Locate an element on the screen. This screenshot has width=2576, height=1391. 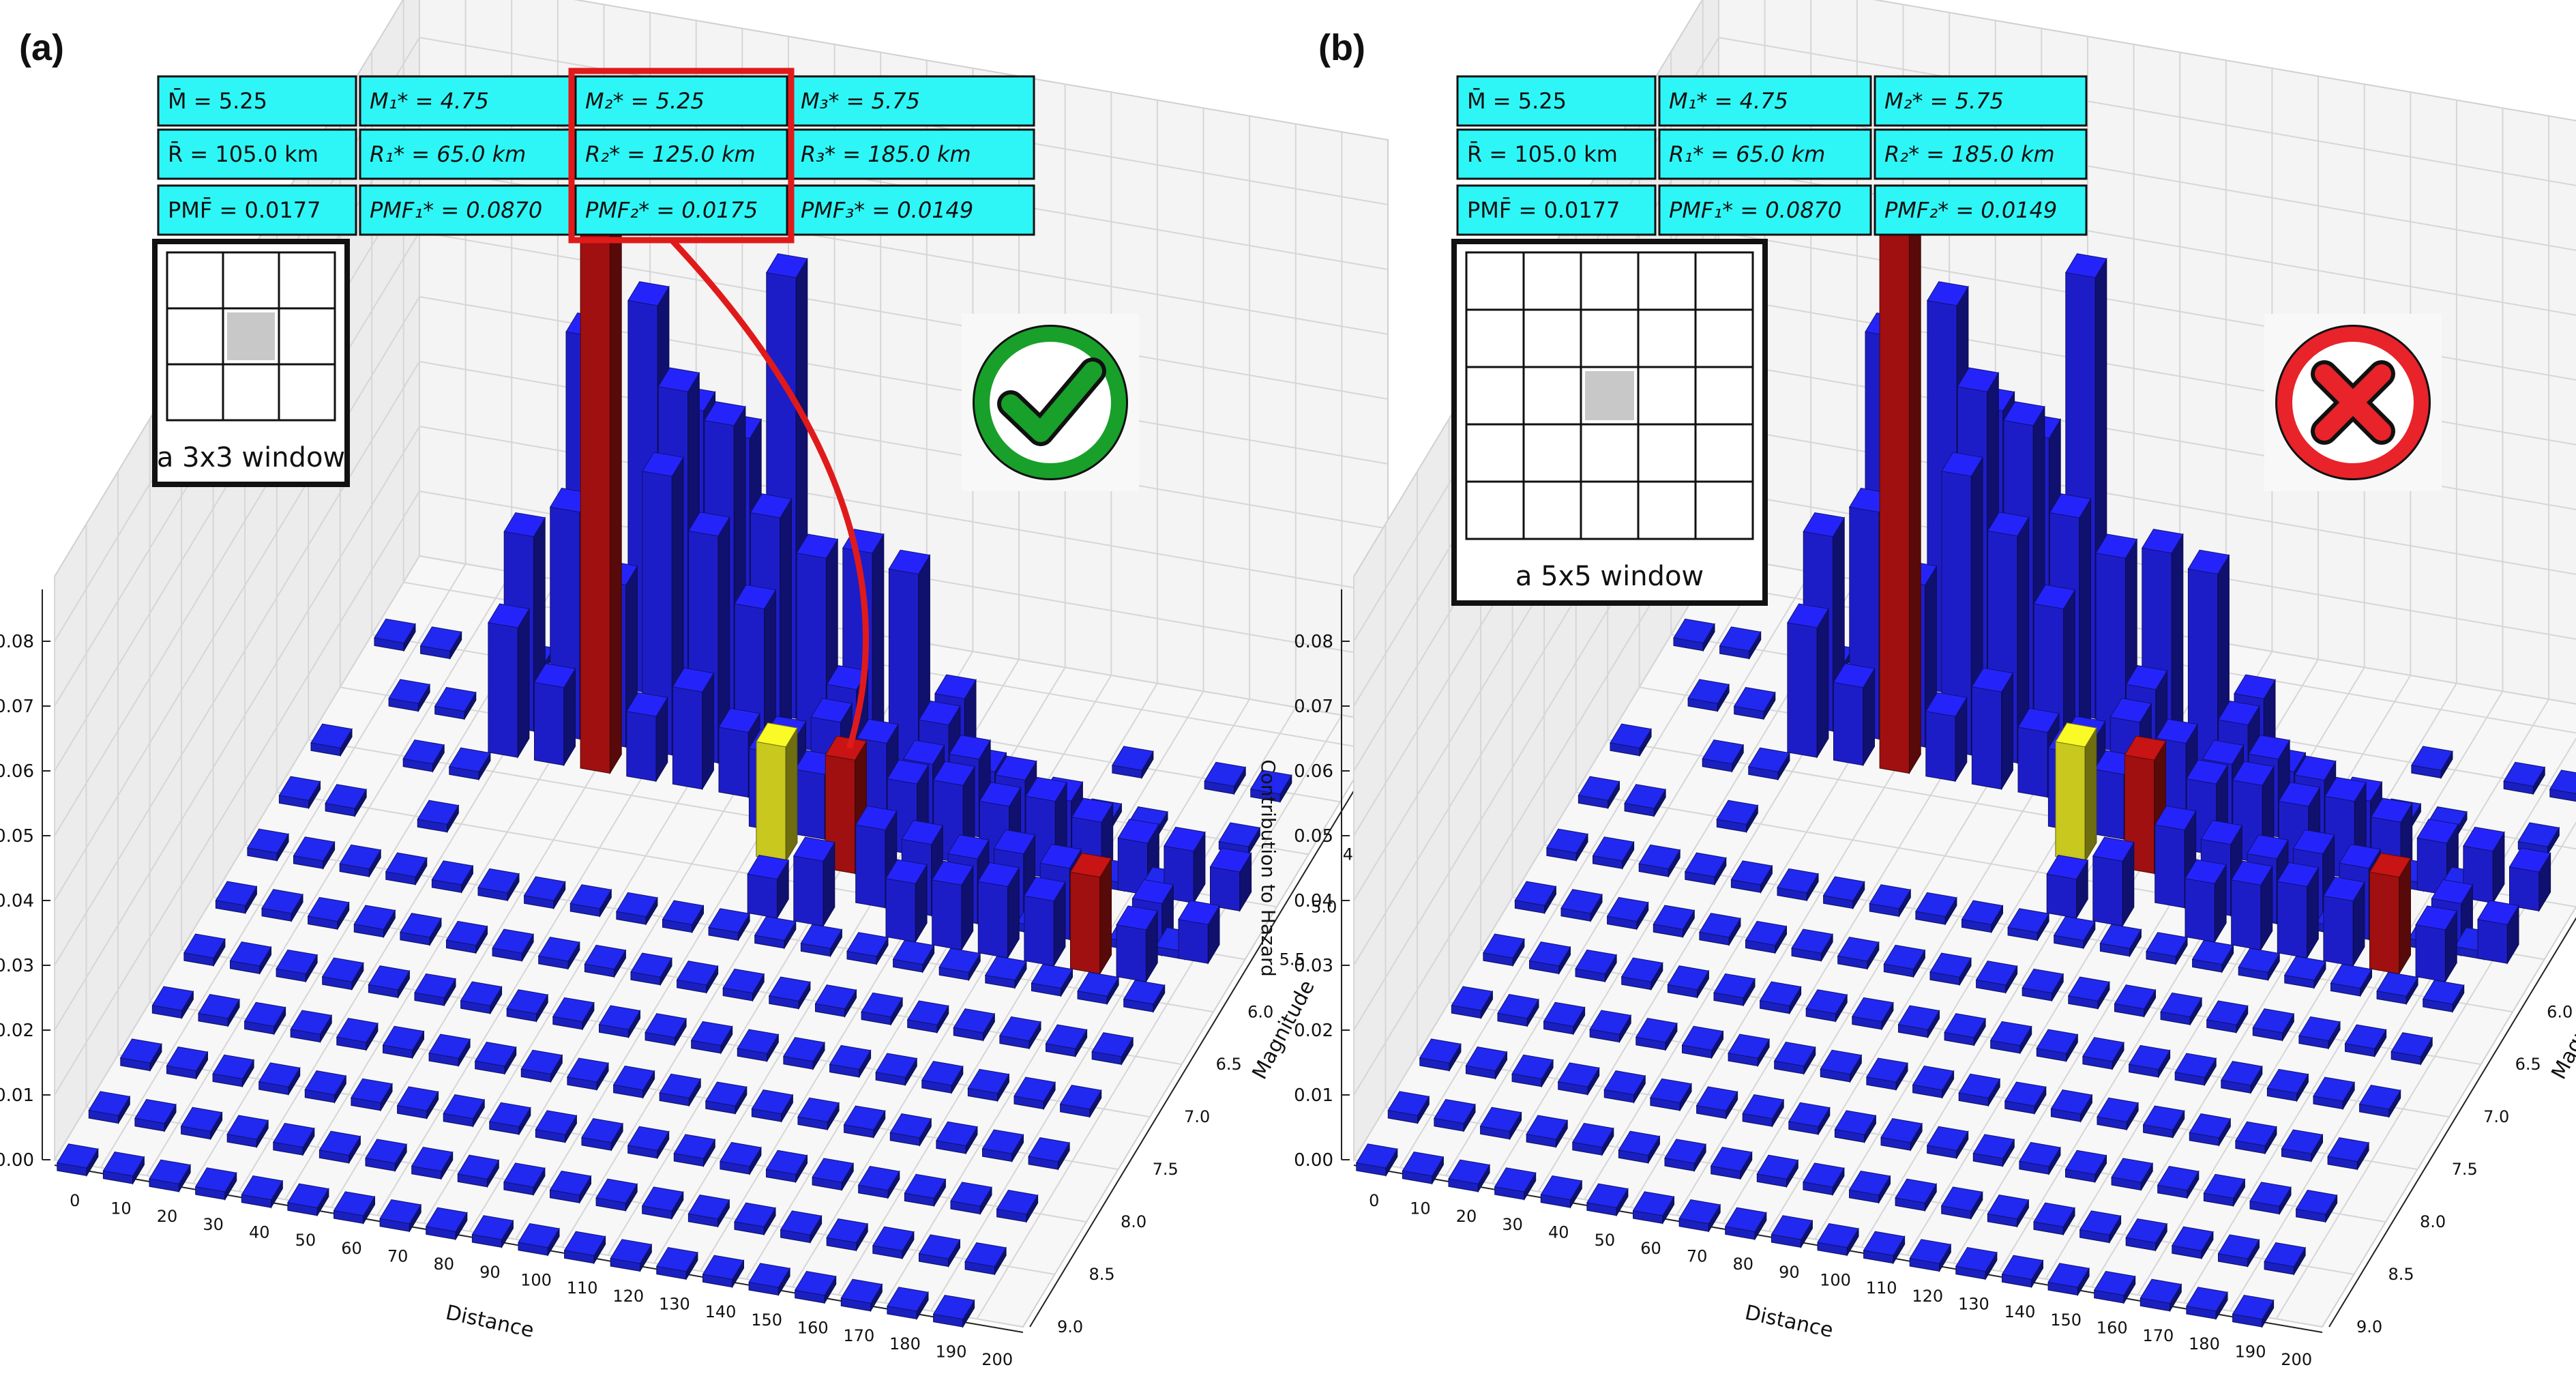
bar-side is located at coordinates (708, 731).